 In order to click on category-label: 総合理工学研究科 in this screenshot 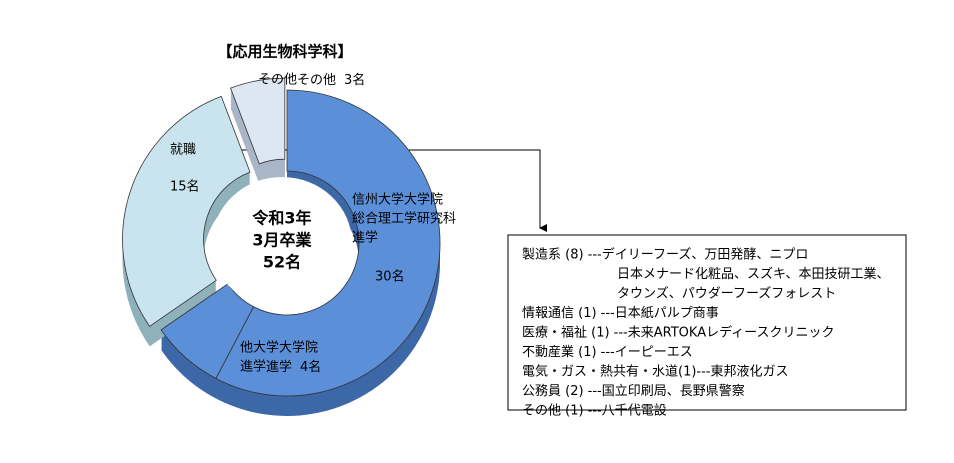, I will do `click(404, 219)`.